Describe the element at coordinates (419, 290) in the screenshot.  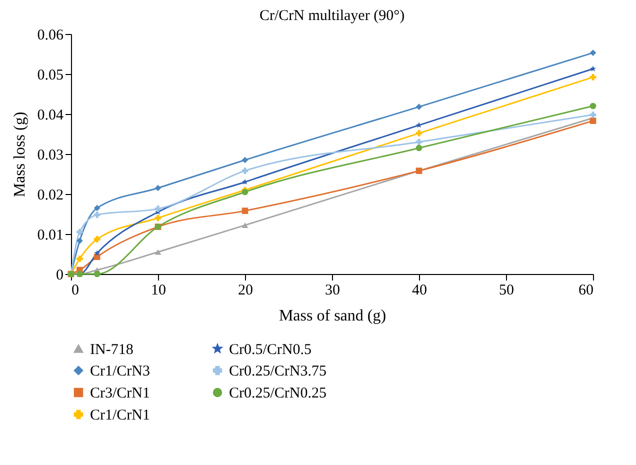
I see `x-tick-label: 40` at that location.